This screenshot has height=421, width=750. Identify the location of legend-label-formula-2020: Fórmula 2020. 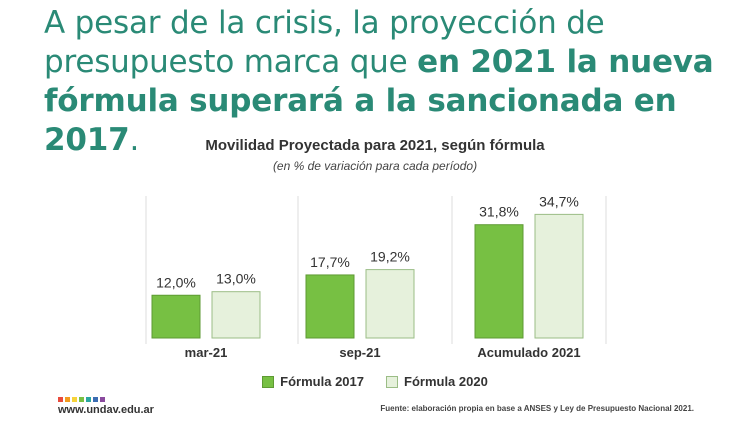
(446, 381).